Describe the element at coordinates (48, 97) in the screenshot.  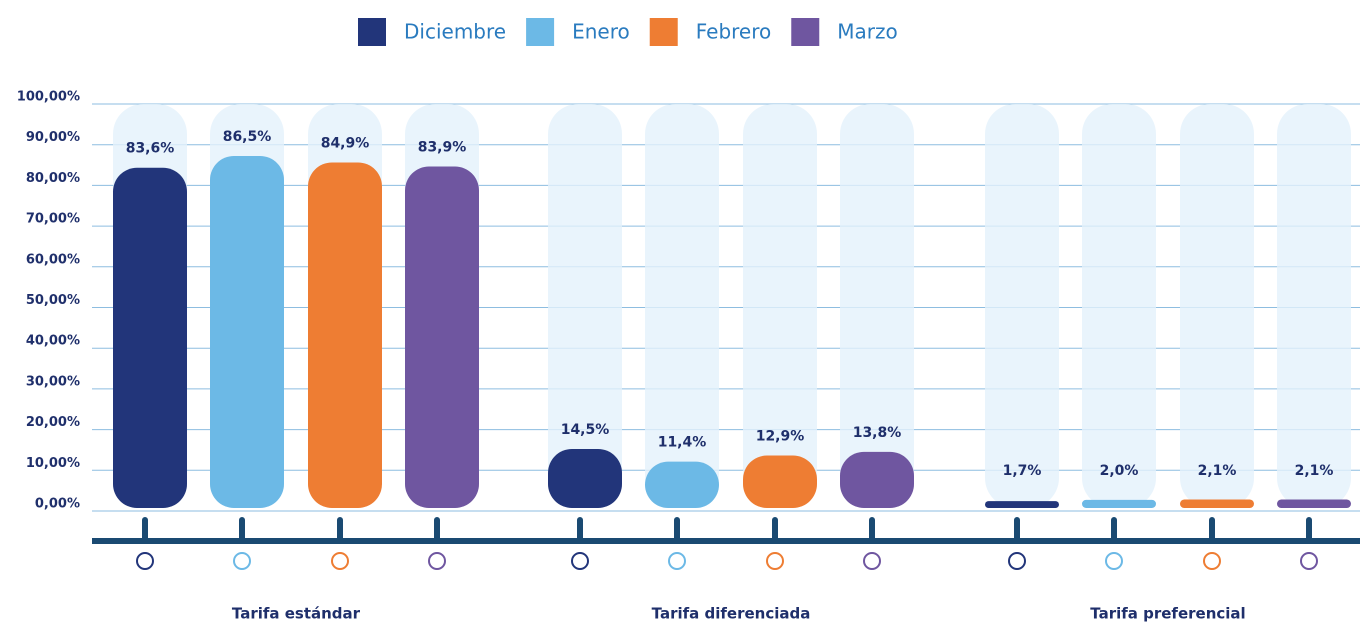
I see `y-tick-label: 100,00%` at that location.